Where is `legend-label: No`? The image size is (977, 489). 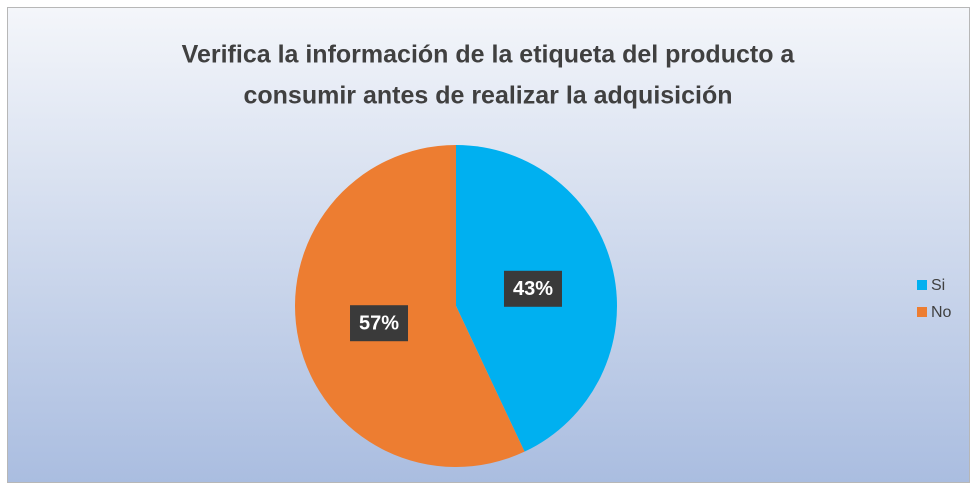
legend-label: No is located at coordinates (941, 312).